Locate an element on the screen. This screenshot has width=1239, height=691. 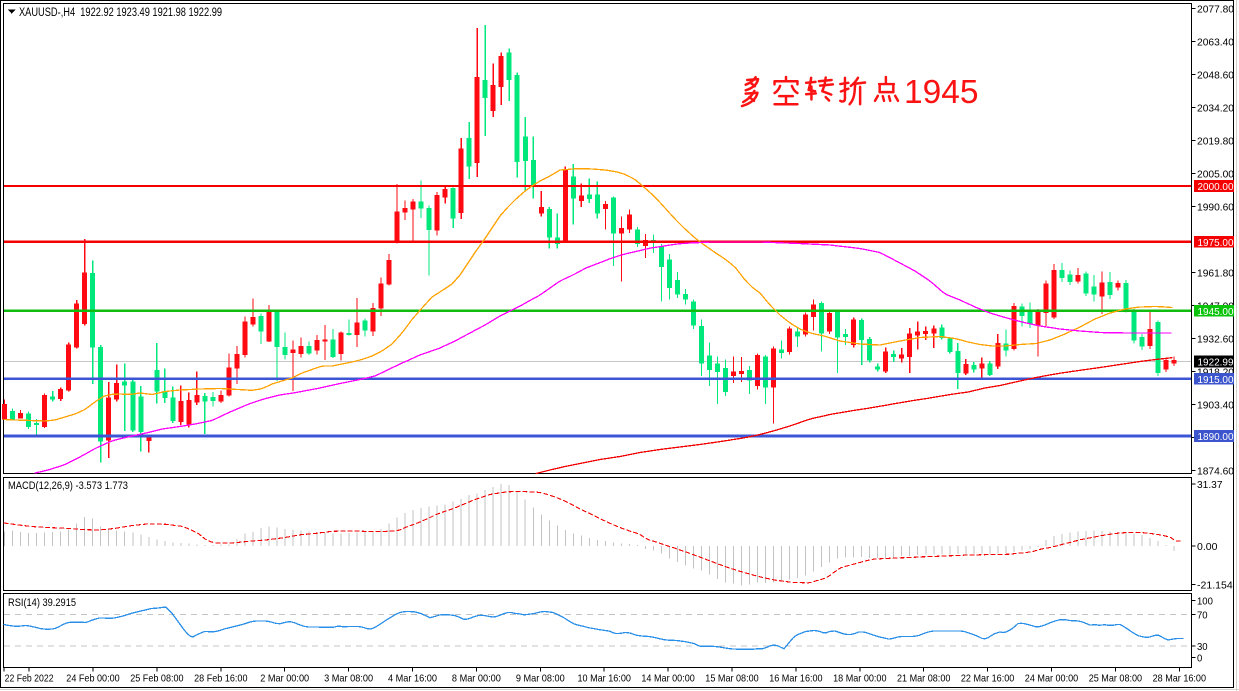
svg-text: 2019.80 is located at coordinates (1215, 142).